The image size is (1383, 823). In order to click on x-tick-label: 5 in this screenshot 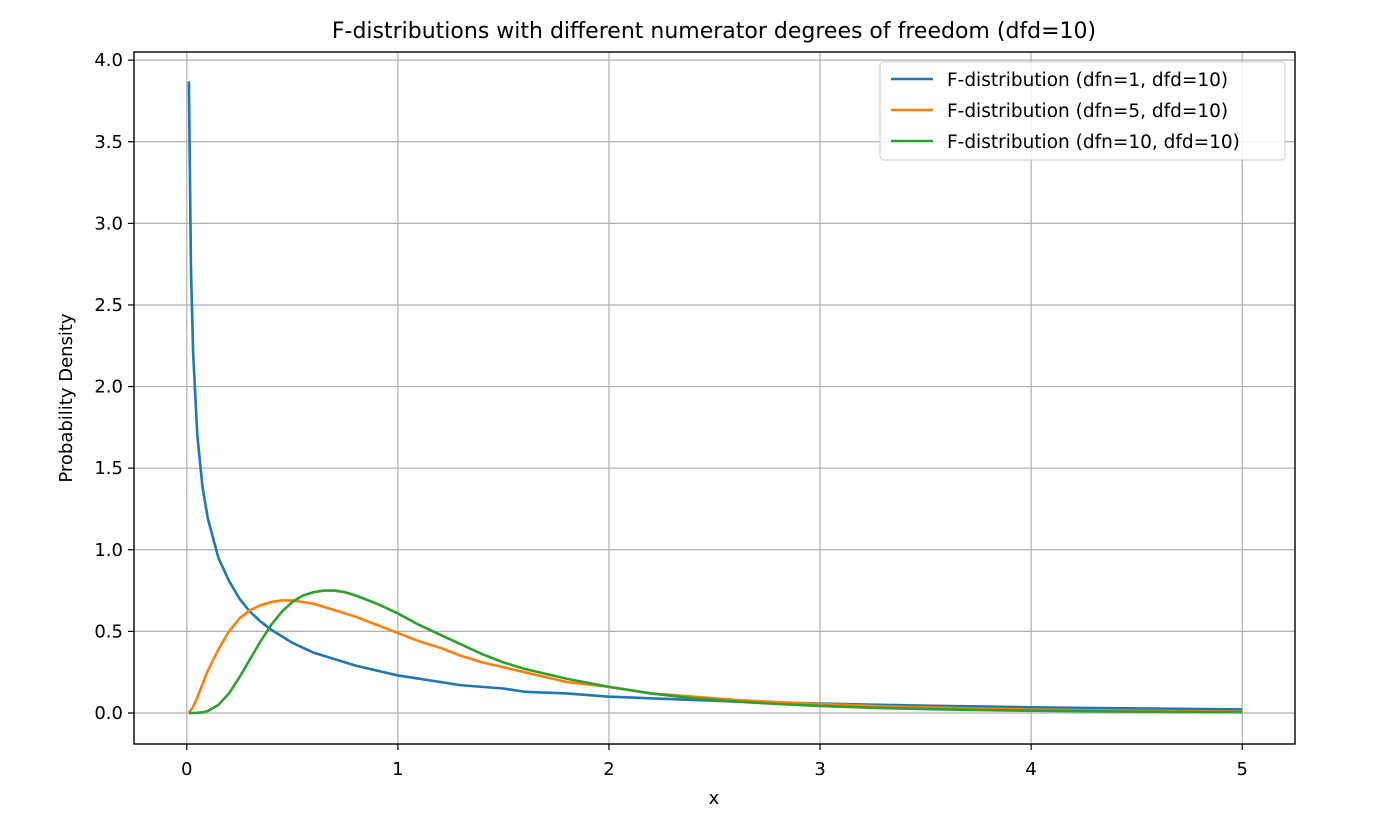, I will do `click(1242, 769)`.